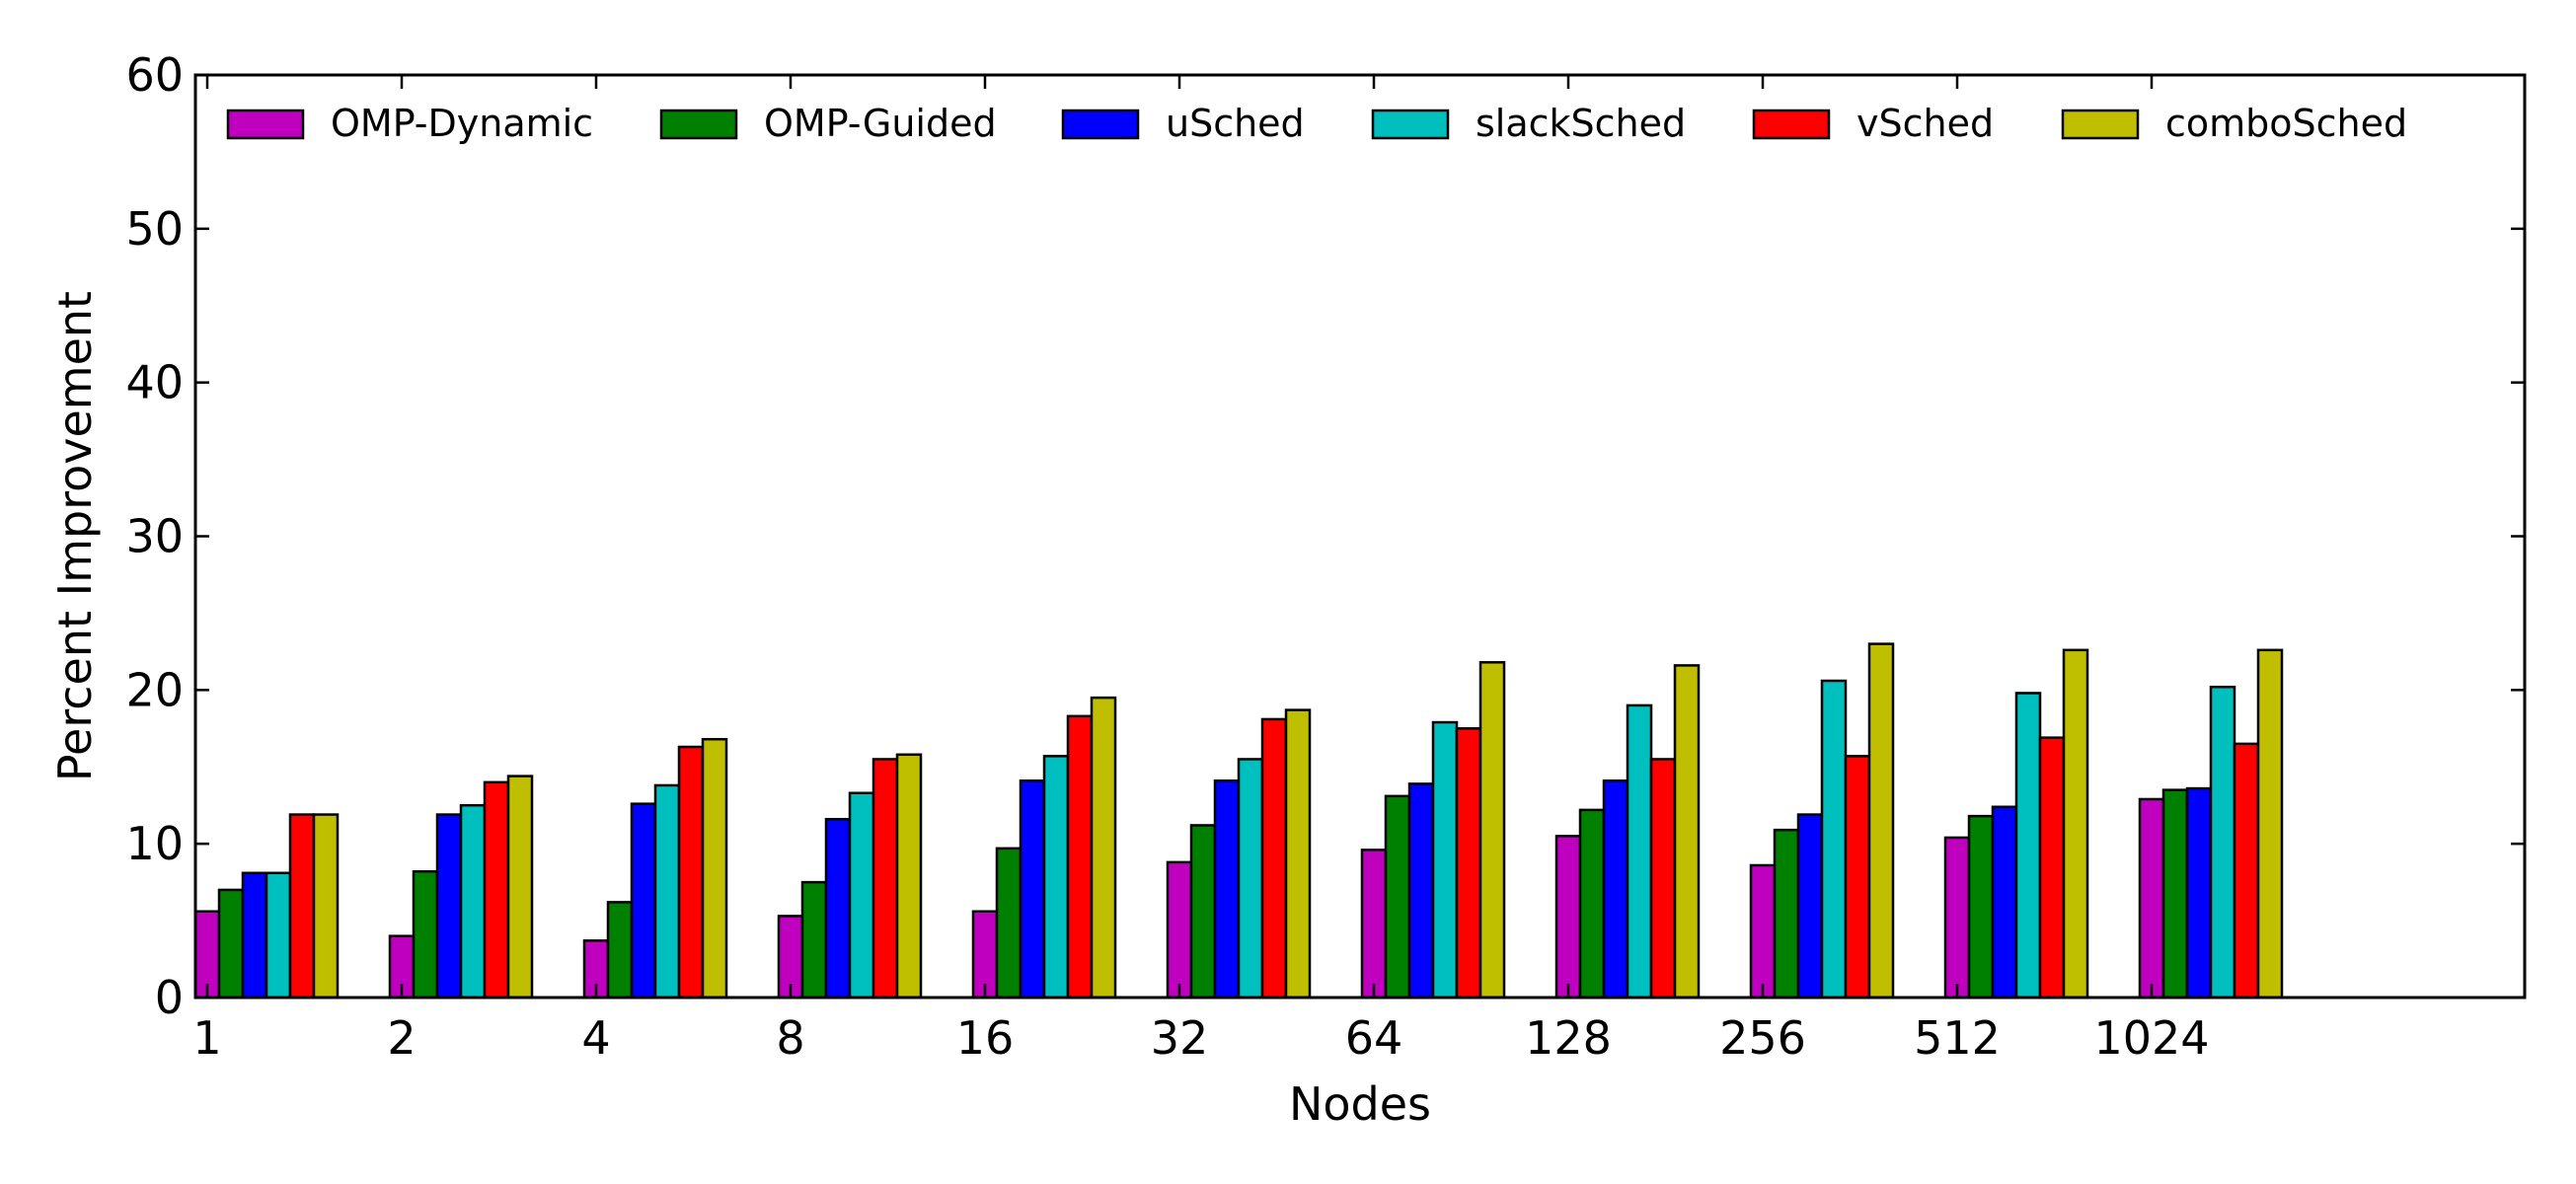 This screenshot has height=1184, width=2576. I want to click on y-axis-label: Percent Improvement, so click(75, 536).